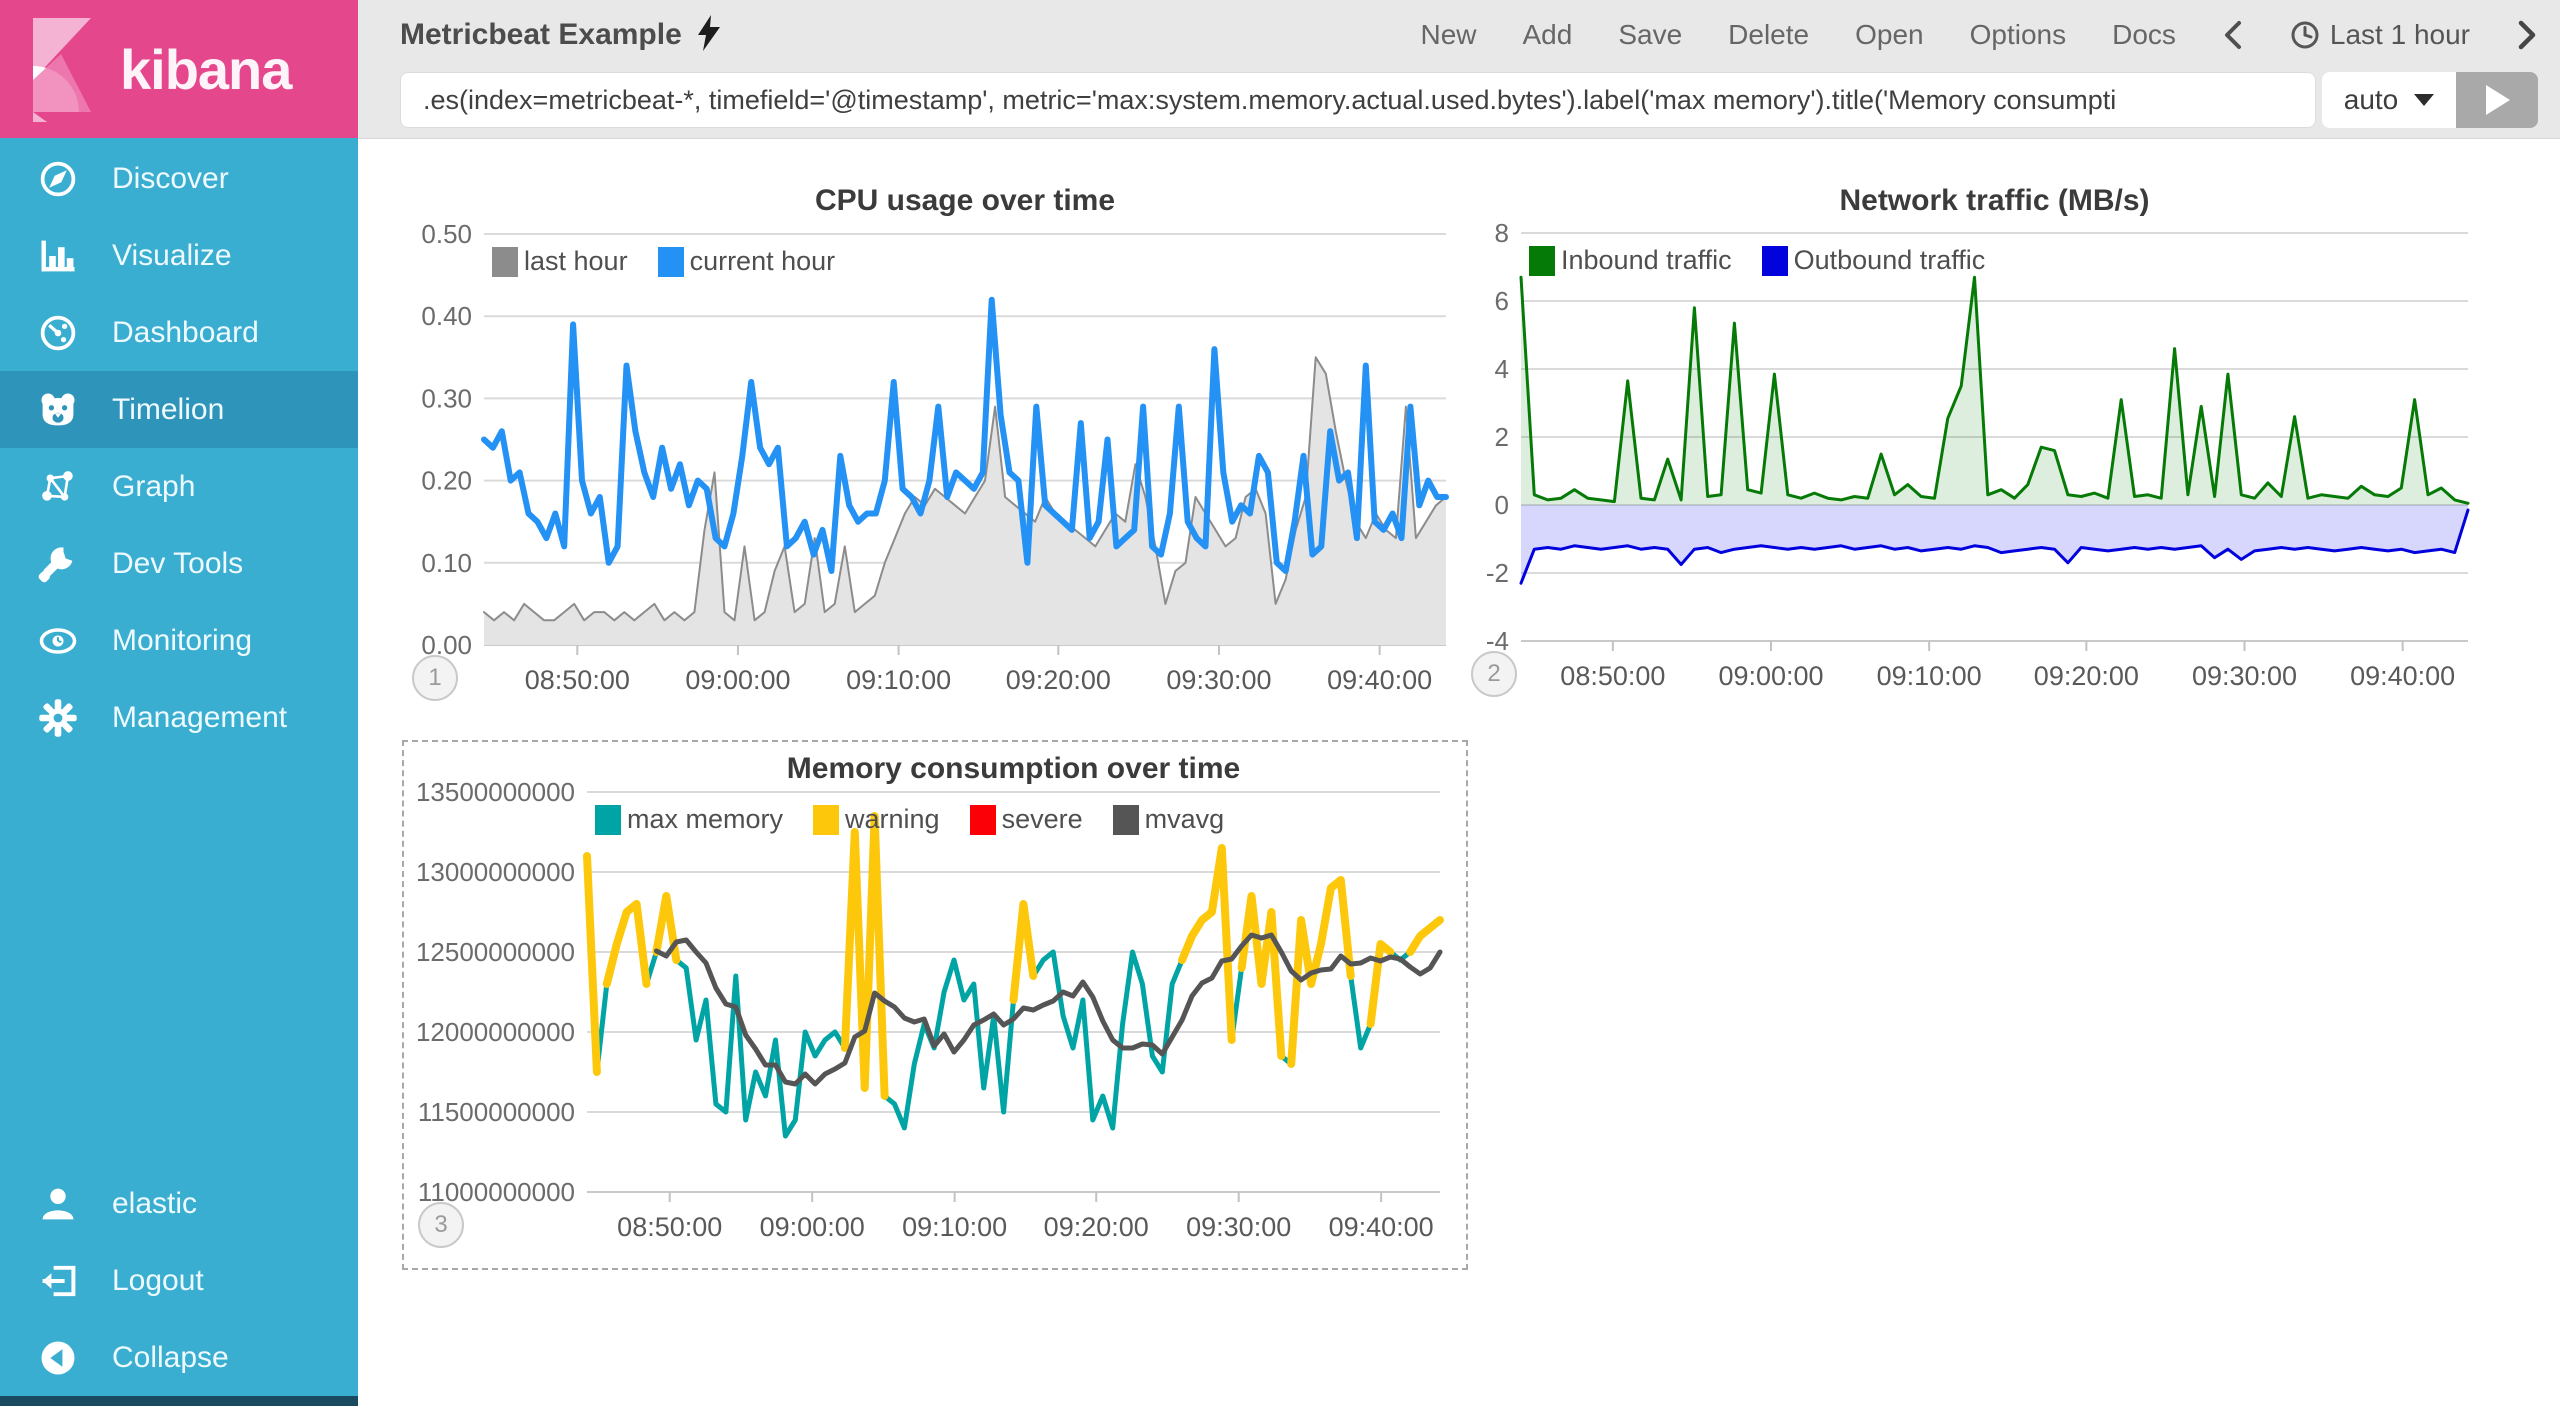 The width and height of the screenshot is (2560, 1406). What do you see at coordinates (1650, 34) in the screenshot?
I see `save-button: Save` at bounding box center [1650, 34].